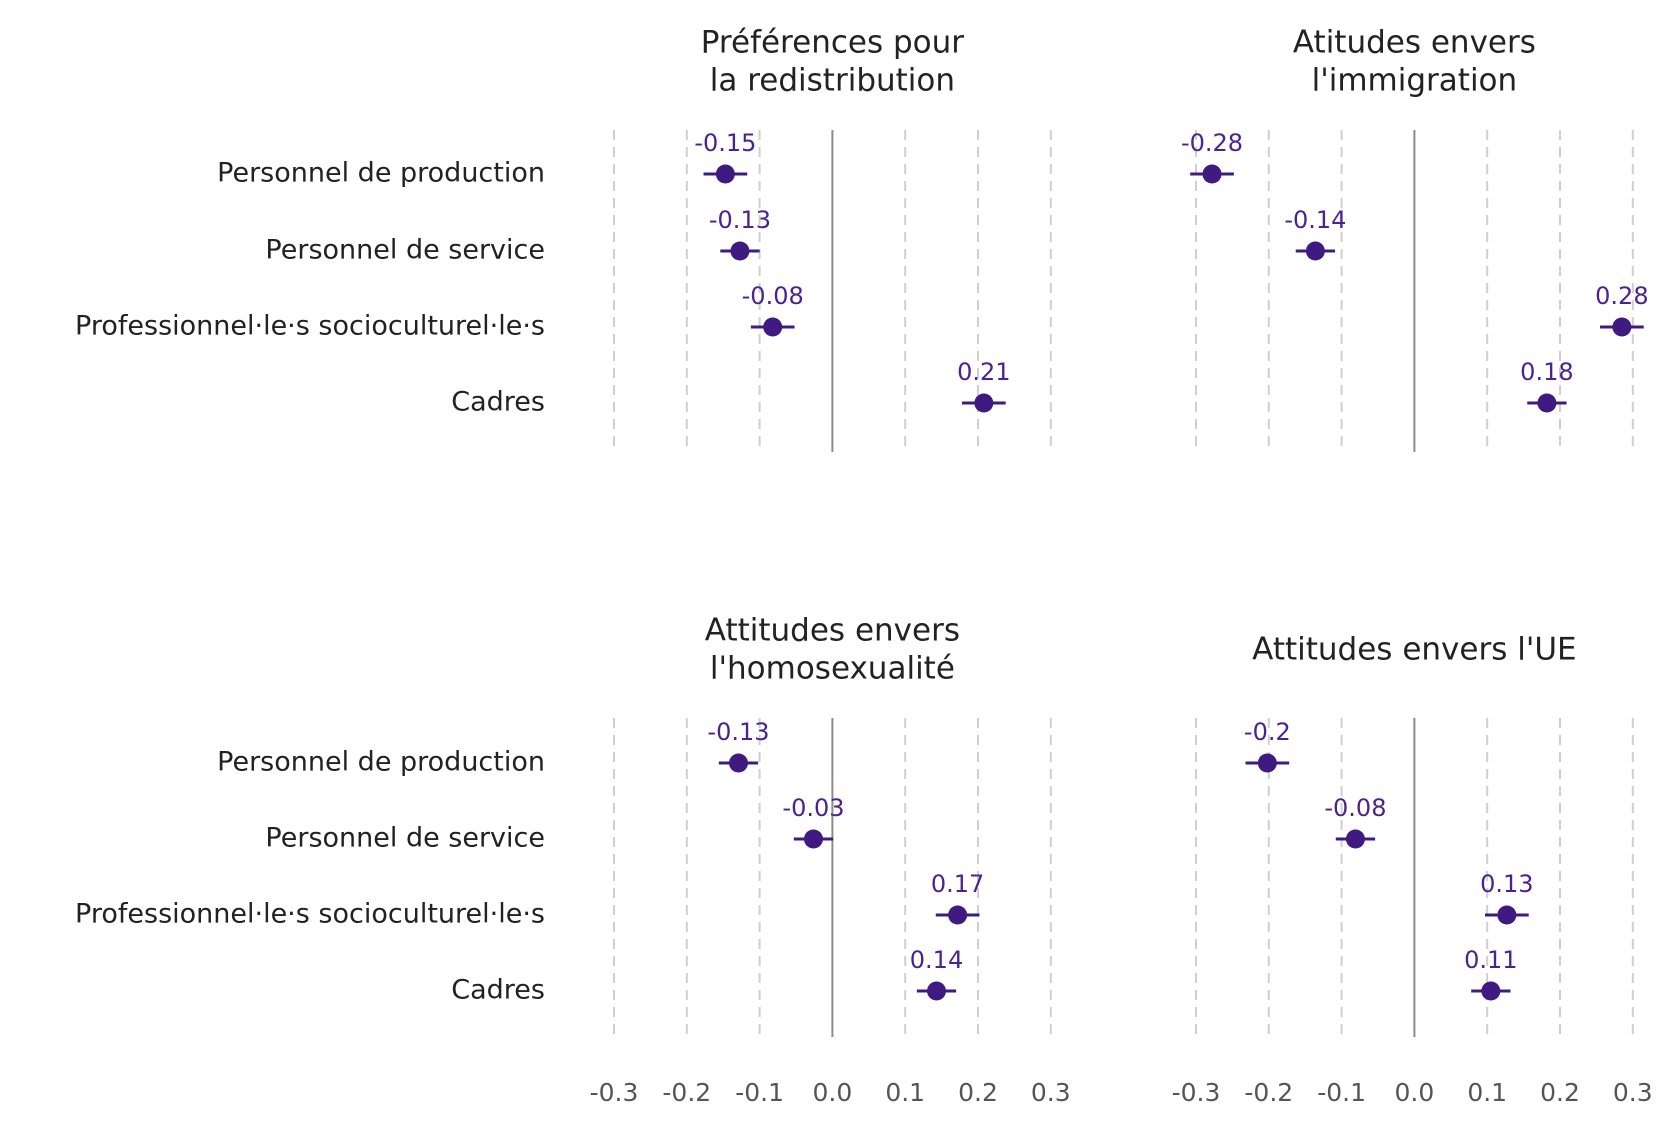 The height and width of the screenshot is (1124, 1680). What do you see at coordinates (813, 808) in the screenshot?
I see `data-label: -0.03` at bounding box center [813, 808].